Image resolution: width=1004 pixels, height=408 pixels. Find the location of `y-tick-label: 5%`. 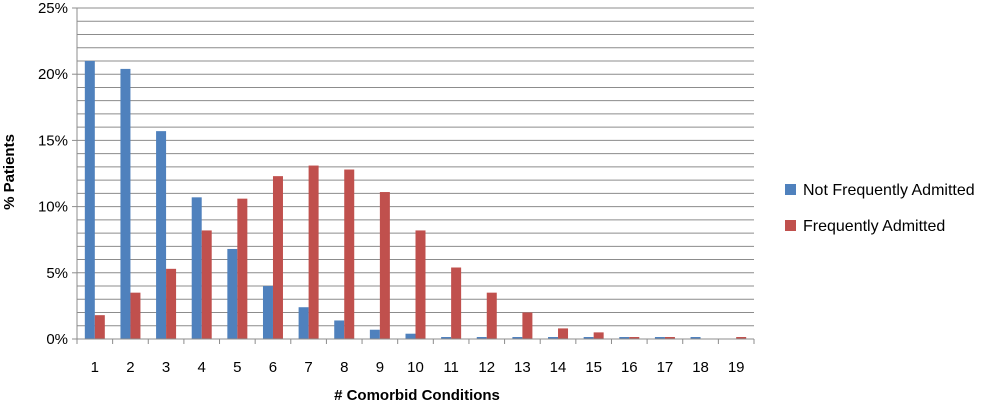

y-tick-label: 5% is located at coordinates (57, 273).